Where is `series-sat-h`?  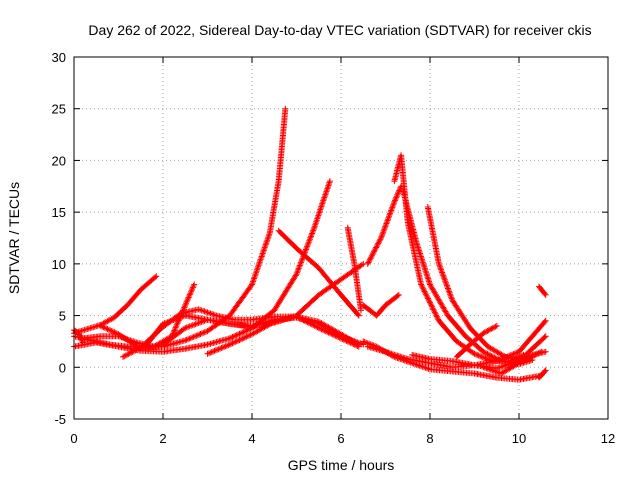
series-sat-h is located at coordinates (241, 333).